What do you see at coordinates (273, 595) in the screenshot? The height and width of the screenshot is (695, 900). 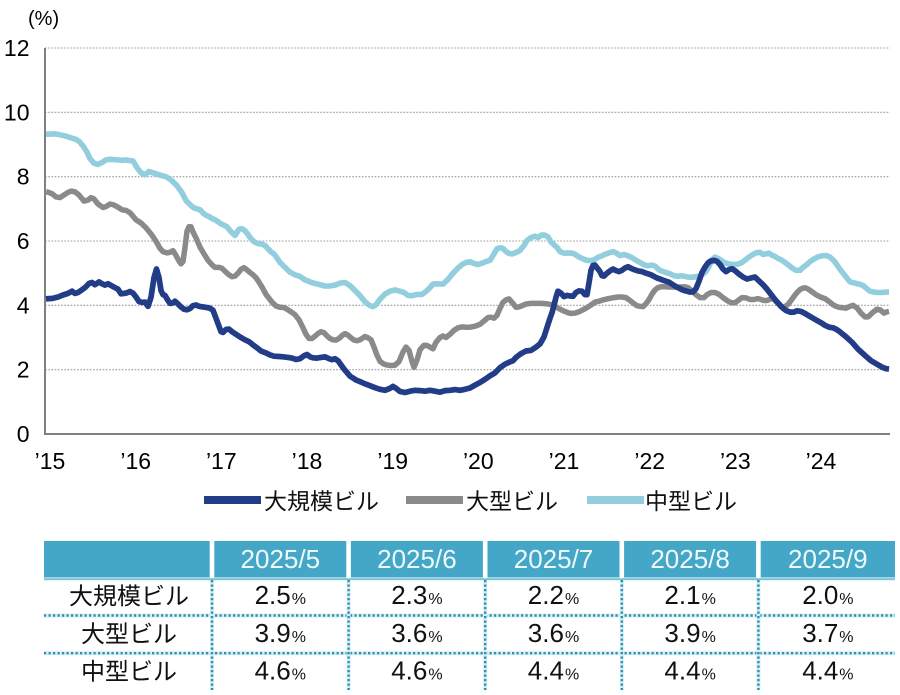 I see `svg-text: 2.5` at bounding box center [273, 595].